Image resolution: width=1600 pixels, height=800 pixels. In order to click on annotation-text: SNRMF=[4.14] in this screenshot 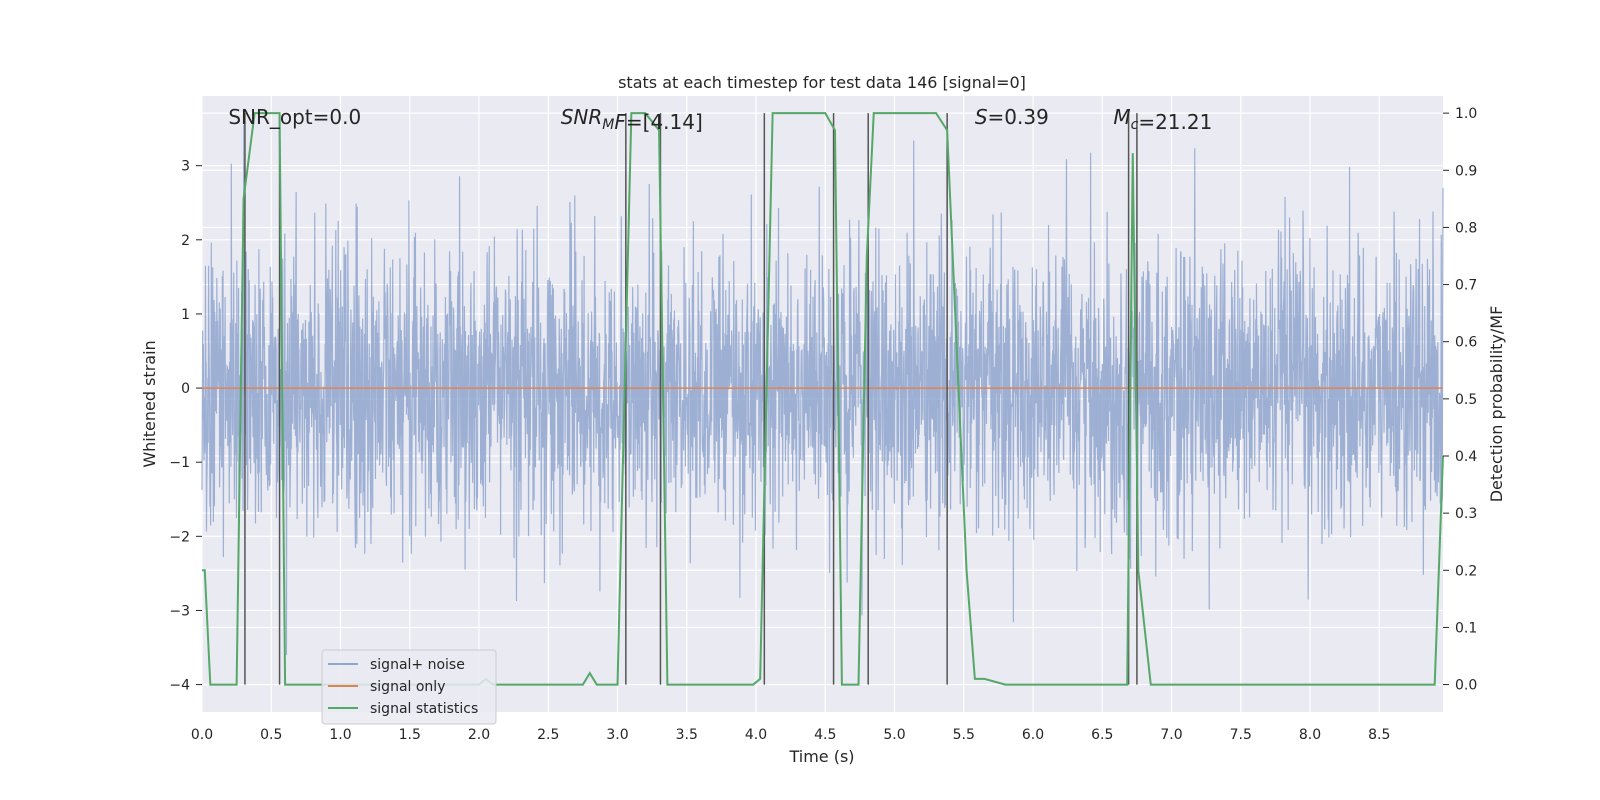, I will do `click(632, 119)`.